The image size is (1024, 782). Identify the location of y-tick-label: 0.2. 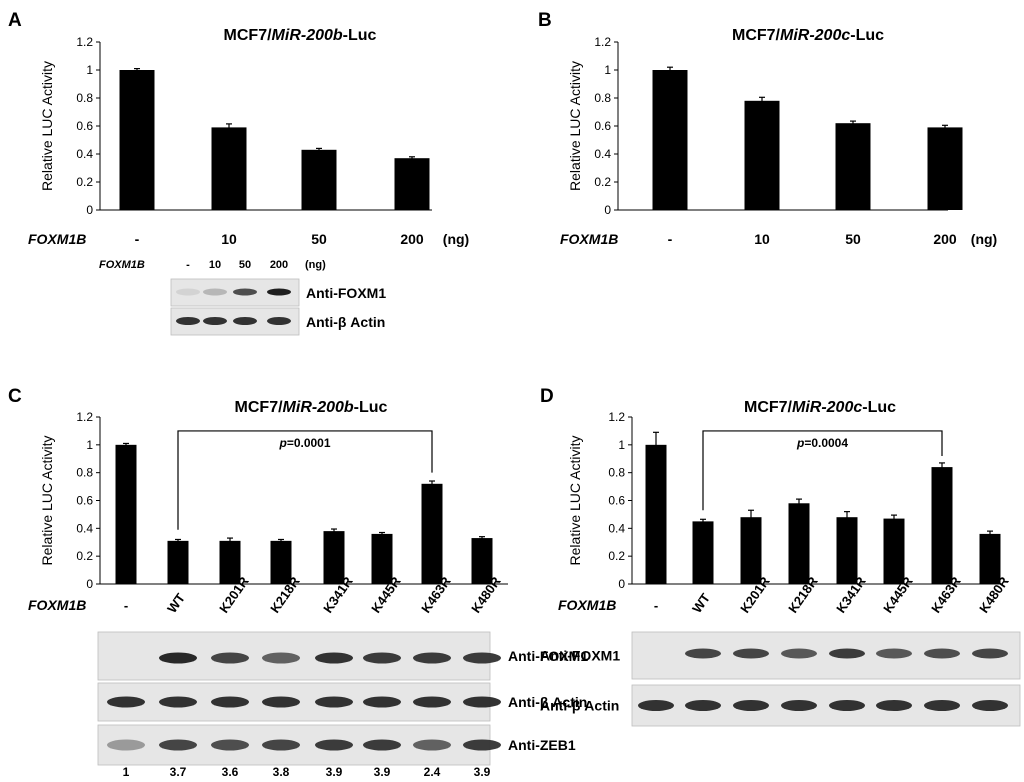
(84, 182).